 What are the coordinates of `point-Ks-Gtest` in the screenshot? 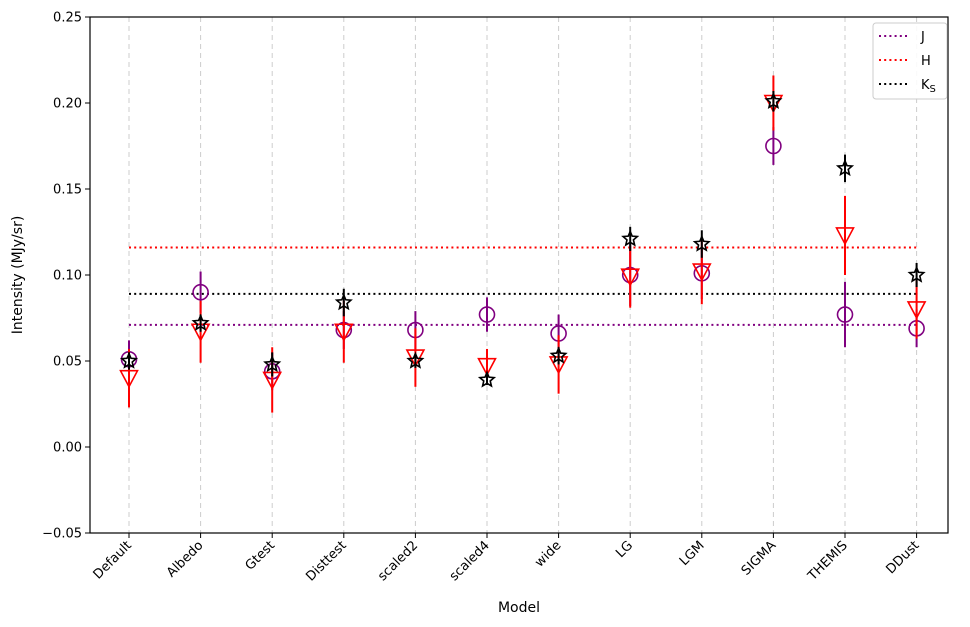 It's located at (272, 363).